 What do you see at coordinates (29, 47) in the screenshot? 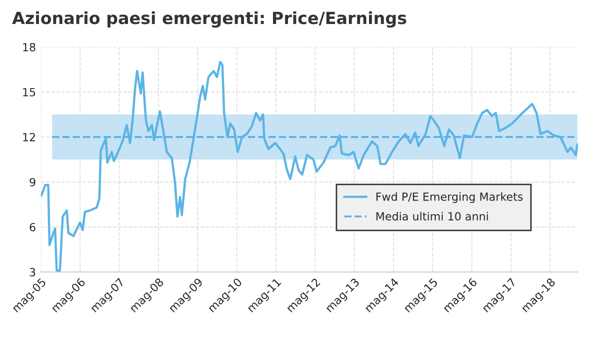
I see `y-tick-label: 18` at bounding box center [29, 47].